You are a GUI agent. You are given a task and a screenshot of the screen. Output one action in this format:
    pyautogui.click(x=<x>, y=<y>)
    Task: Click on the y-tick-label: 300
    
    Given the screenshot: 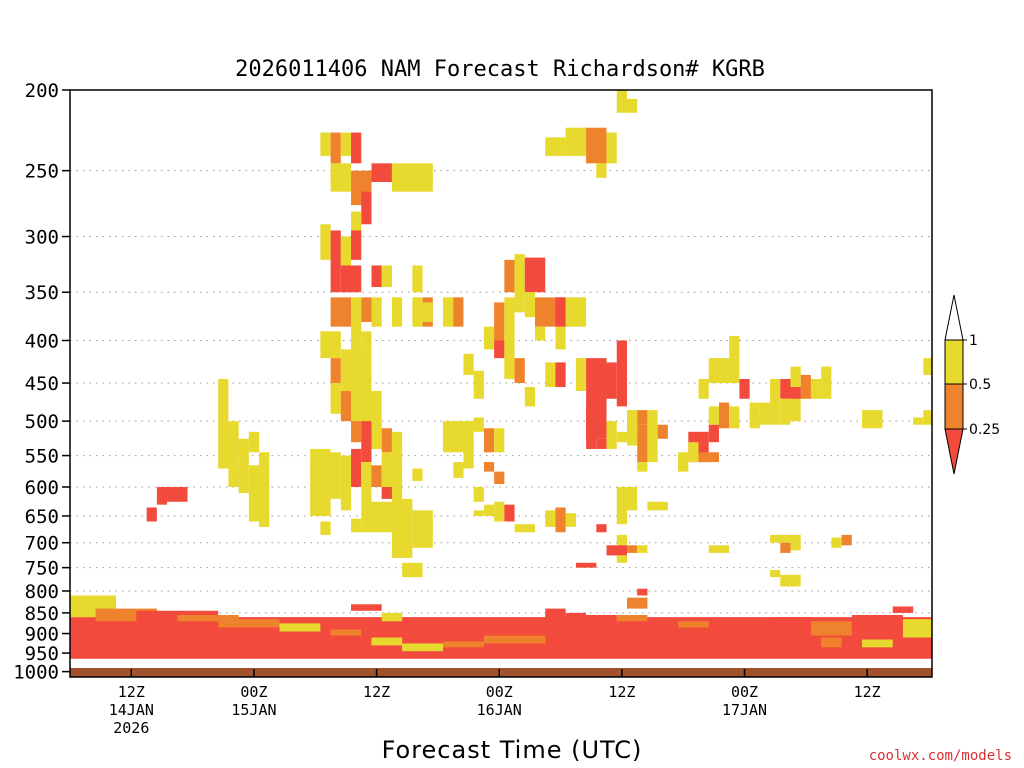 What is the action you would take?
    pyautogui.click(x=42, y=238)
    